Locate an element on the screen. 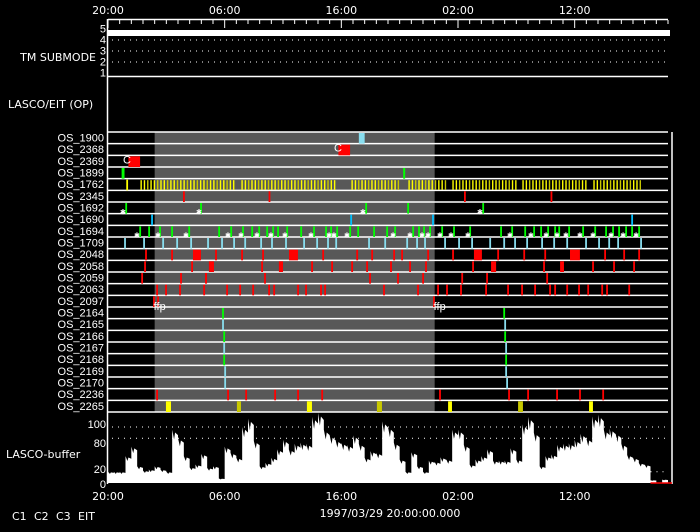  row-label: OS_2169 is located at coordinates (81, 372).